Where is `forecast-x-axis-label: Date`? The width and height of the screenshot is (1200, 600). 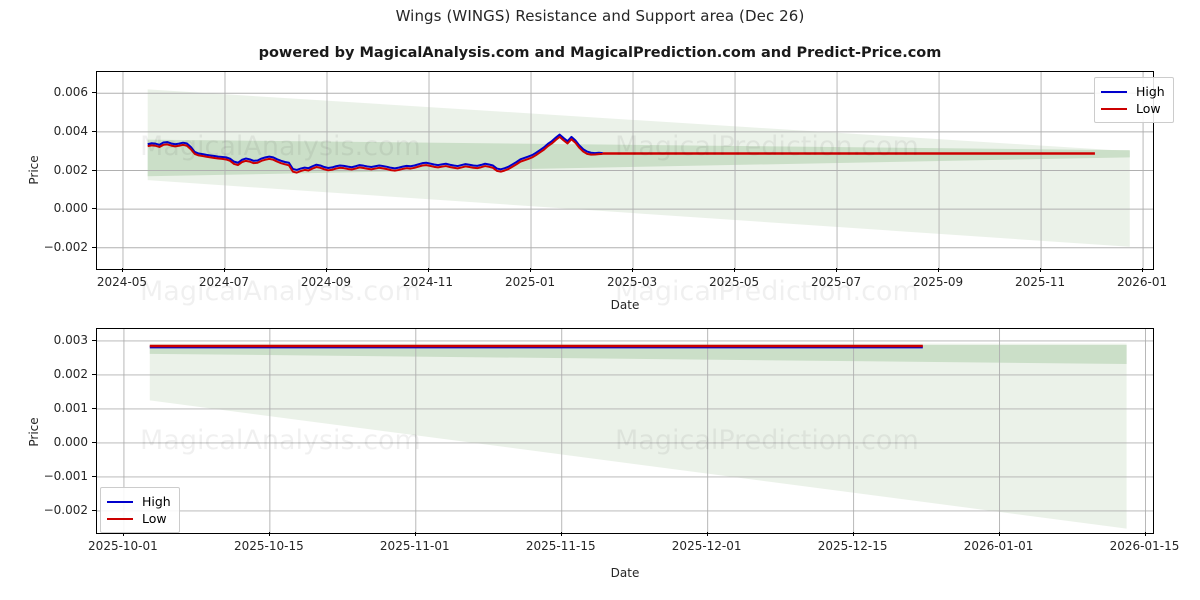
forecast-x-axis-label: Date is located at coordinates (625, 573).